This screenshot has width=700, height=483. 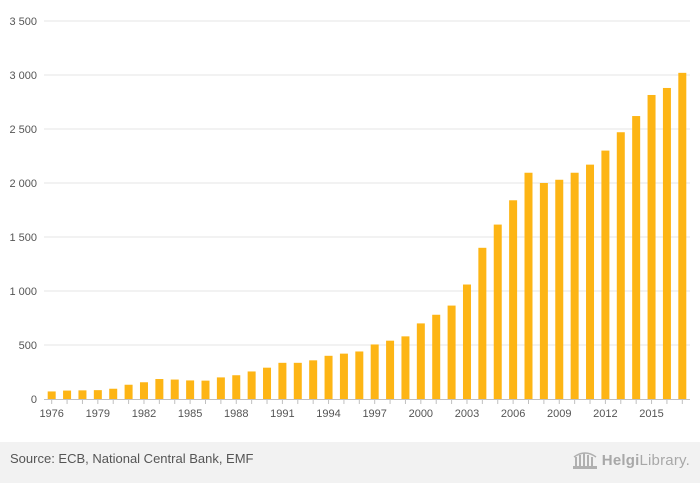 What do you see at coordinates (421, 414) in the screenshot?
I see `x-tick-label: 2000` at bounding box center [421, 414].